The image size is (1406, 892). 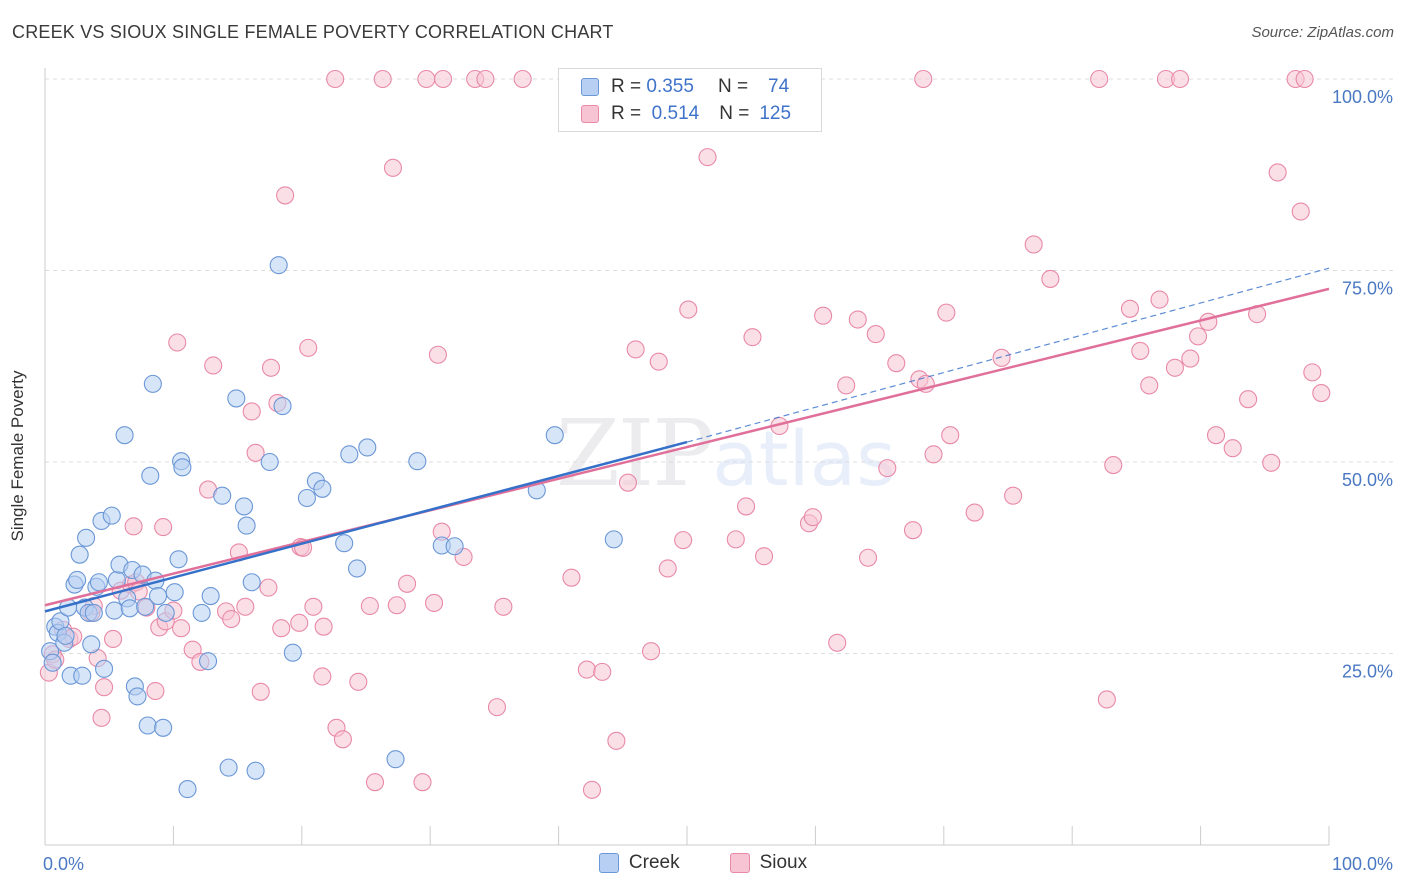 What do you see at coordinates (639, 863) in the screenshot?
I see `legend-item-creek: Creek` at bounding box center [639, 863].